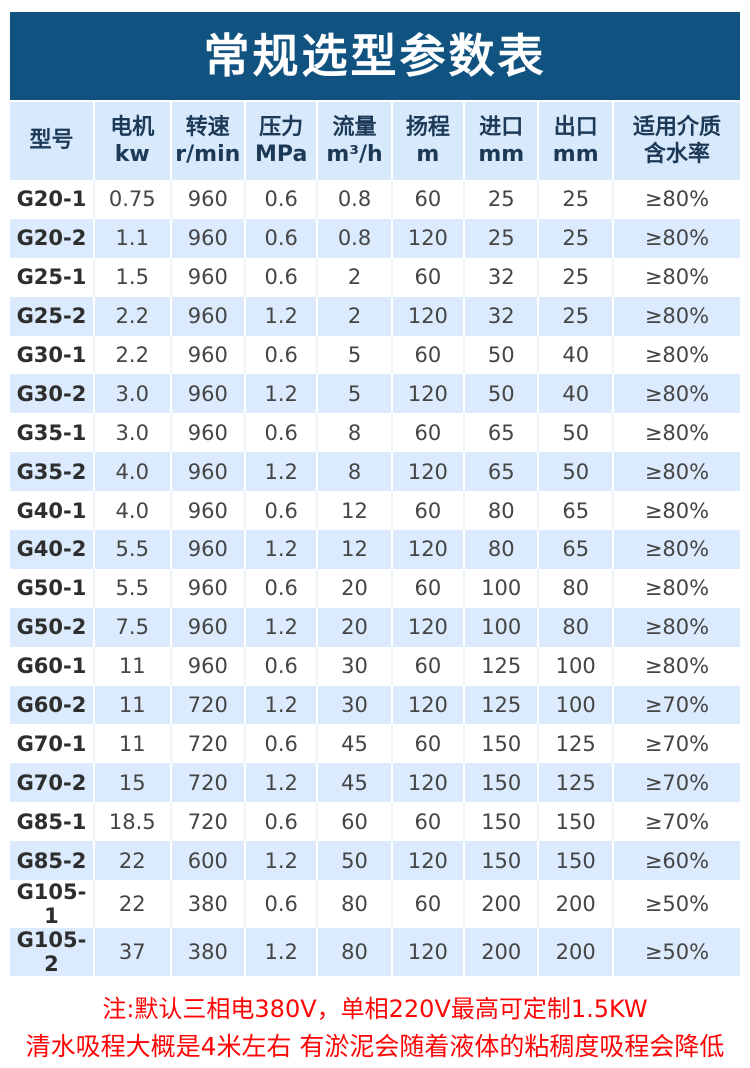 The image size is (750, 1068). I want to click on cell-model: G30-2, so click(52, 394).